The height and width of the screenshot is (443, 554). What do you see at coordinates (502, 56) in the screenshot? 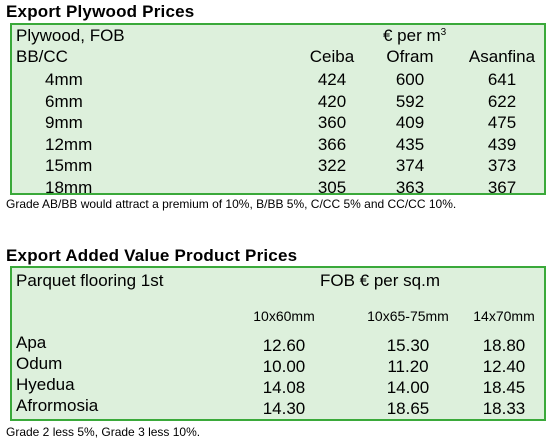
I see `plywood-column-header: Asanfina` at bounding box center [502, 56].